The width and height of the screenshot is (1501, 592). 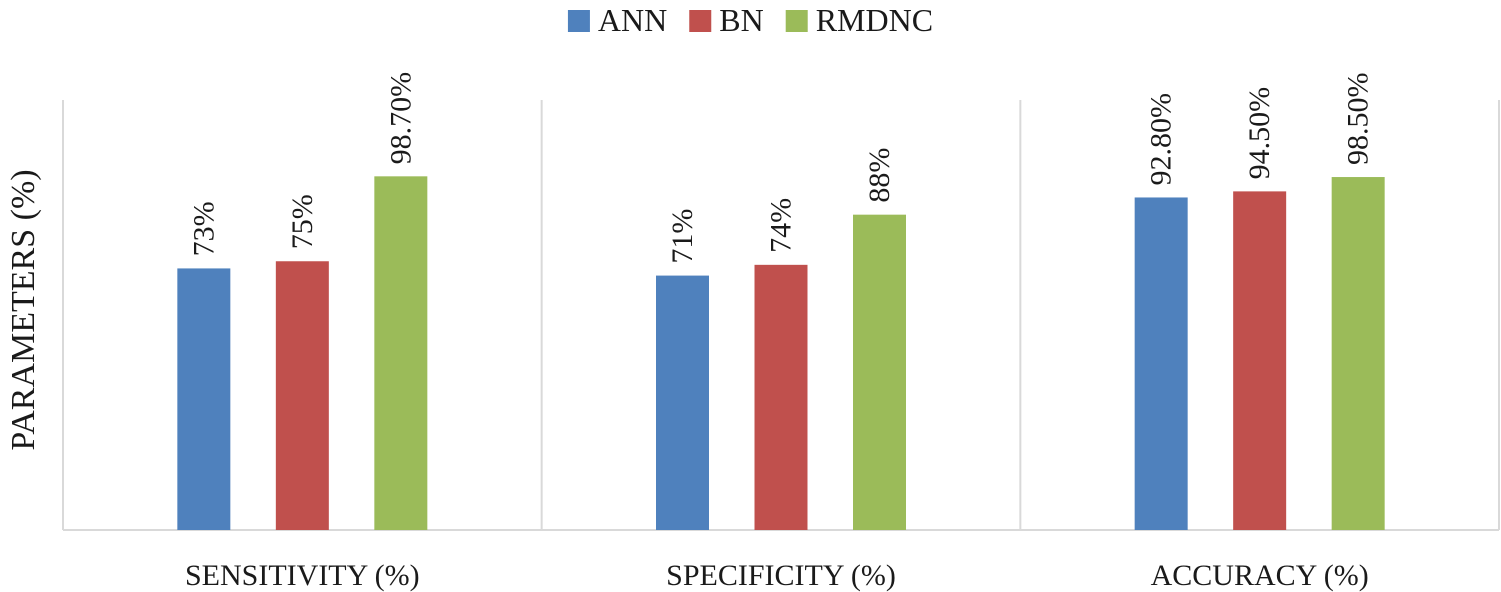 What do you see at coordinates (400, 118) in the screenshot?
I see `data-label: 98.70%` at bounding box center [400, 118].